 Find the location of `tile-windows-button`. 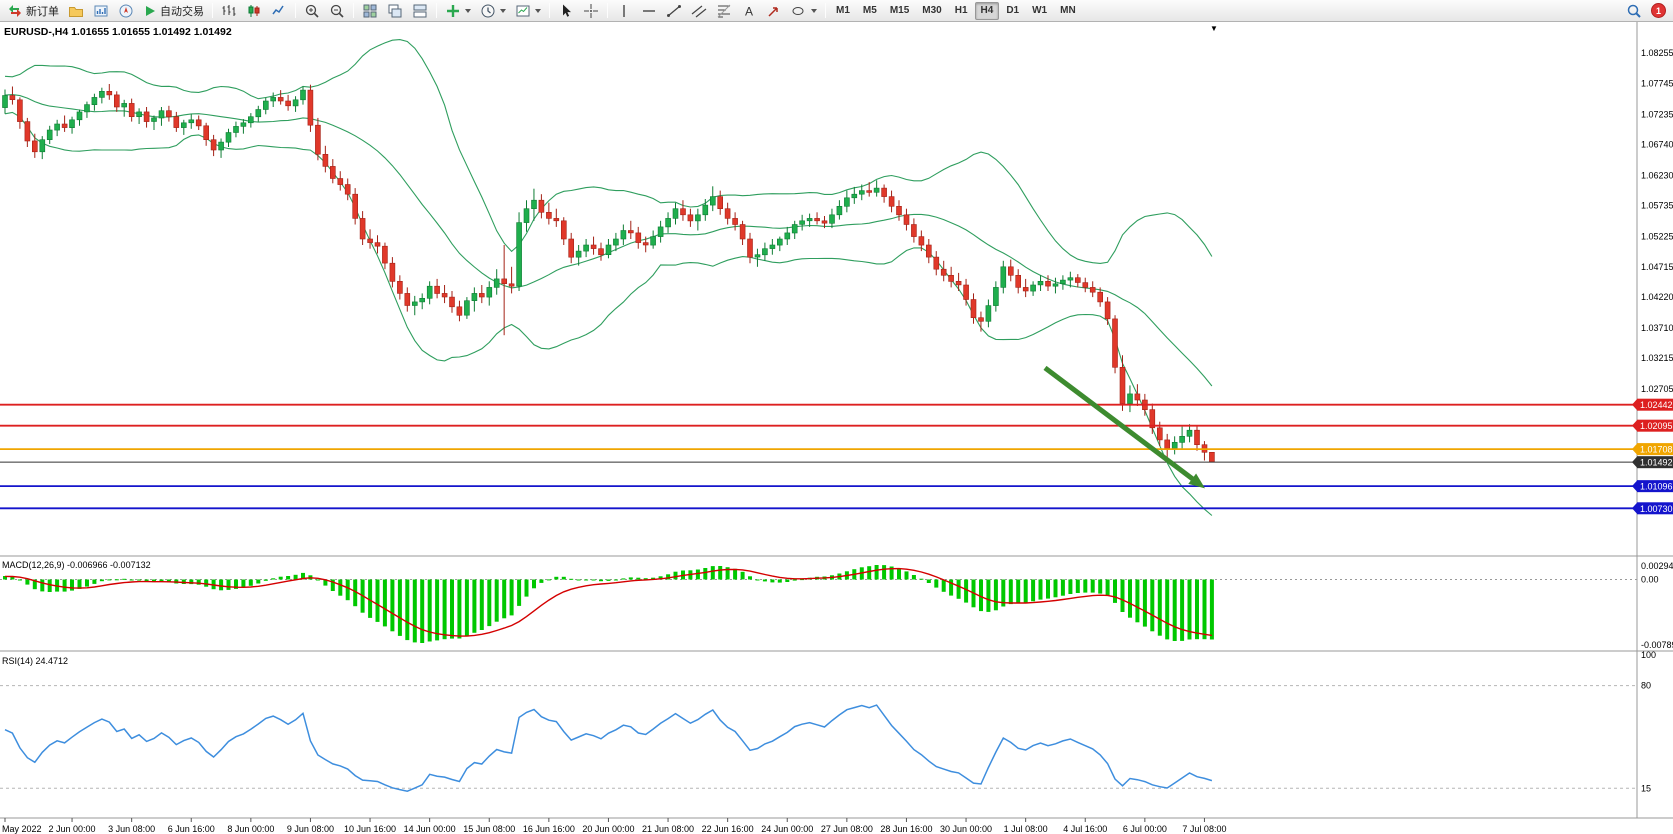

tile-windows-button is located at coordinates (370, 10).